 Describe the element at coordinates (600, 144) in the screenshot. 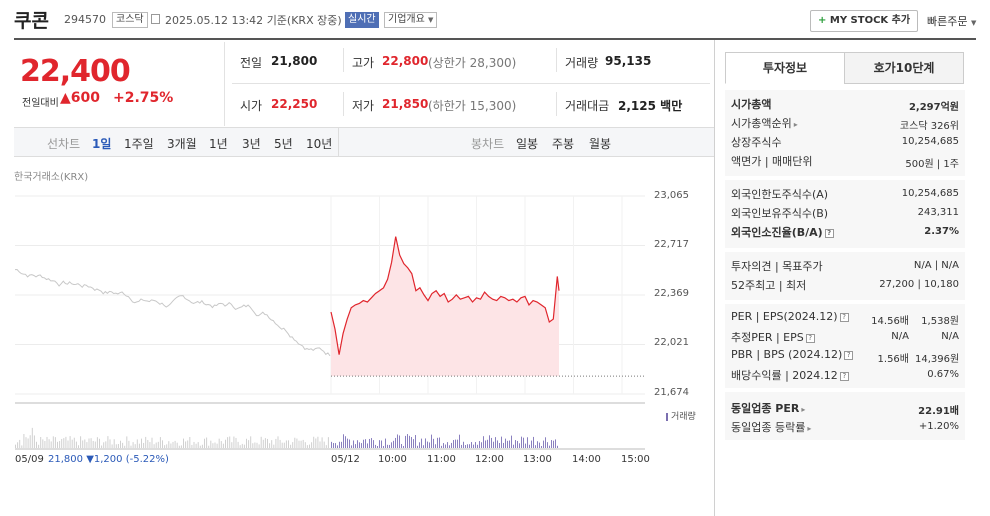

I see `candle-monthly: 월봉` at that location.